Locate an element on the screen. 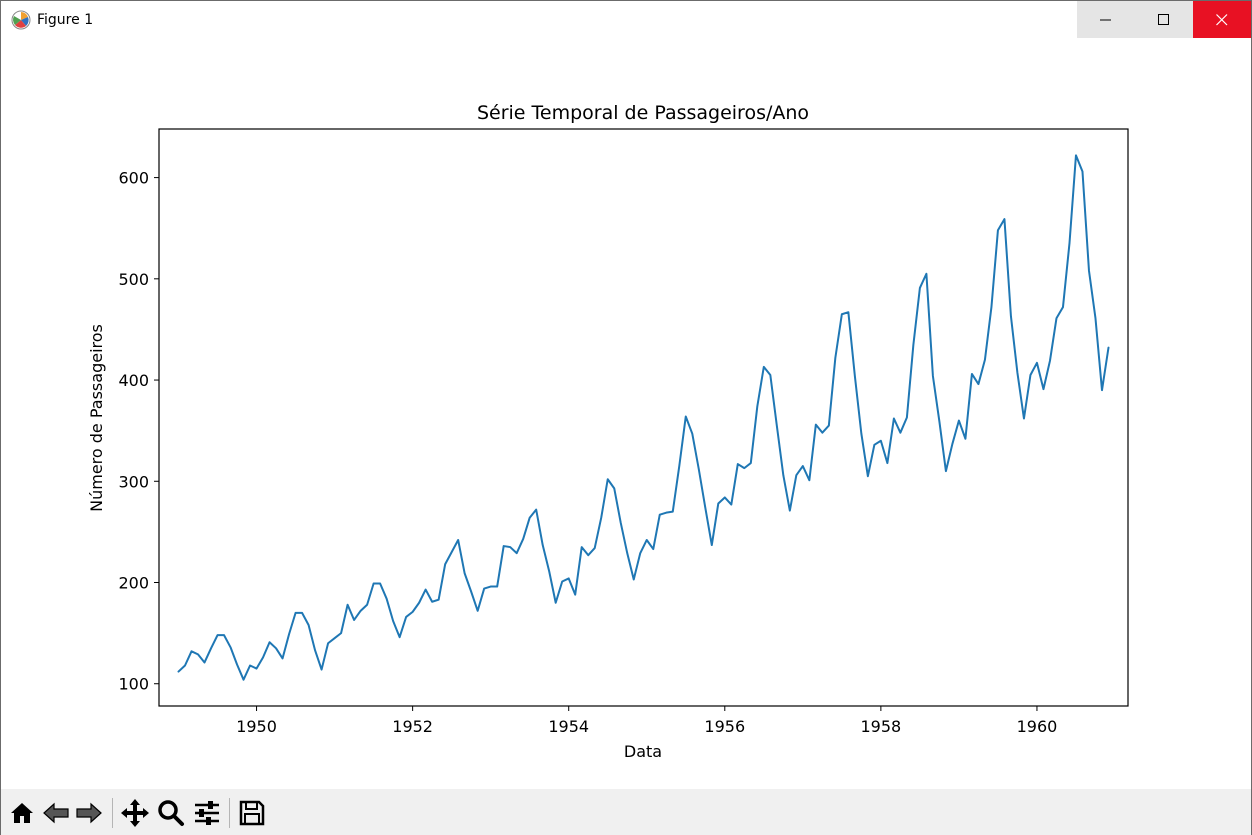 Image resolution: width=1252 pixels, height=835 pixels. save-button is located at coordinates (252, 813).